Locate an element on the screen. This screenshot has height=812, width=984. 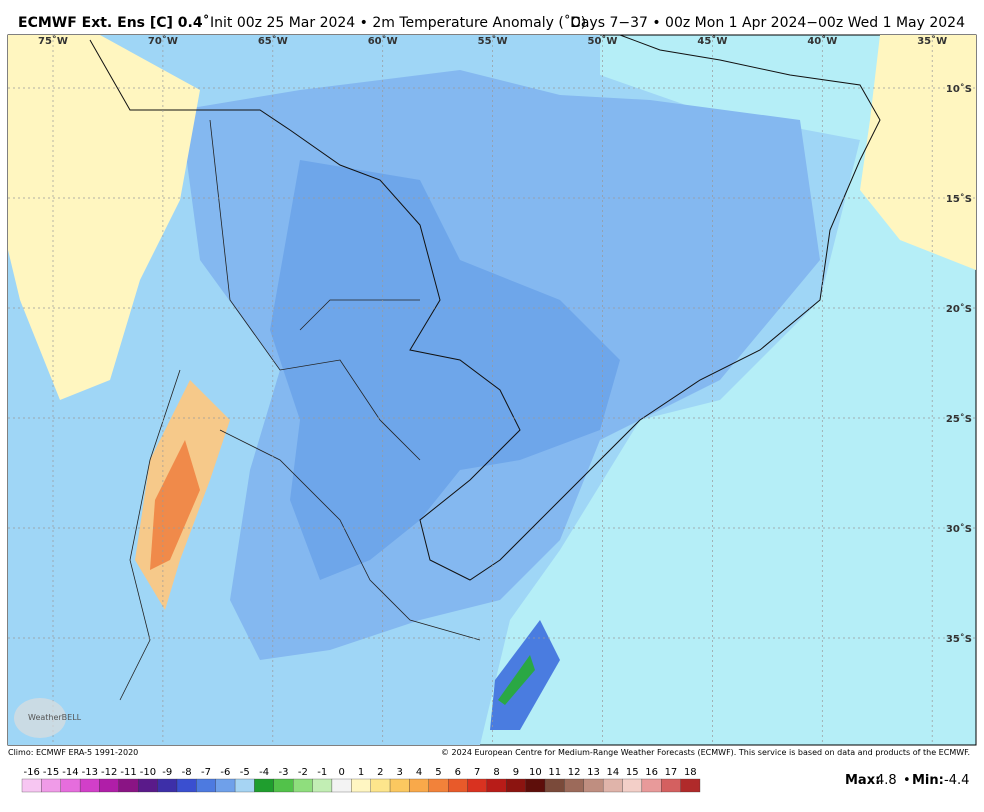
lat-label: 30˚S is located at coordinates (959, 529).